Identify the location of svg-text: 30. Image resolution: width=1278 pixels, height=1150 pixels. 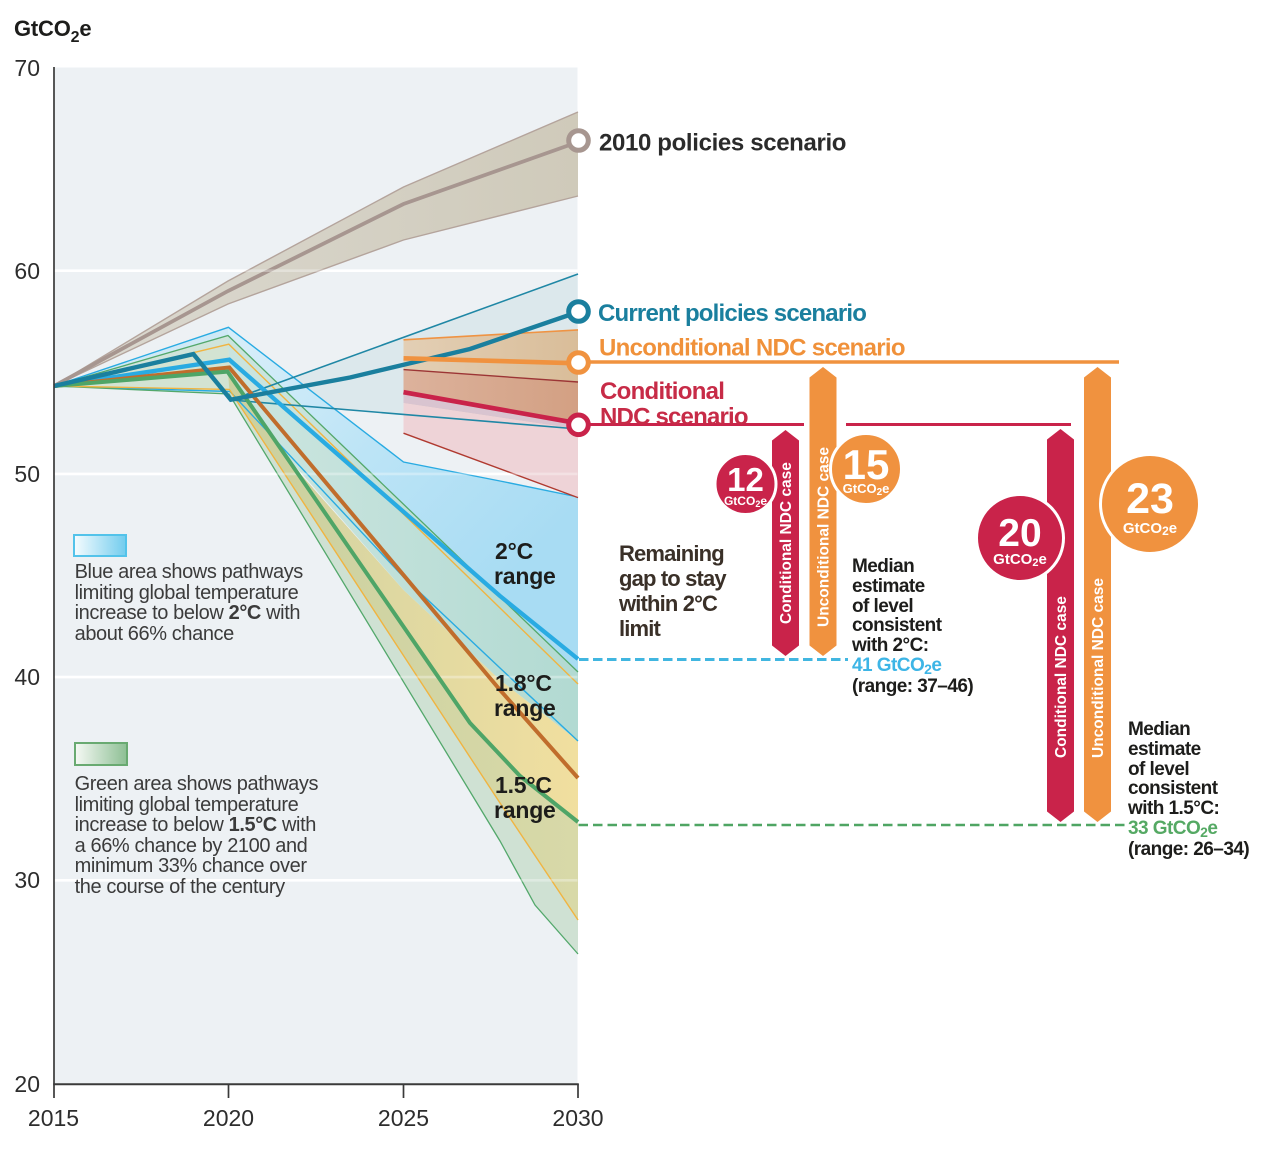
(27, 880).